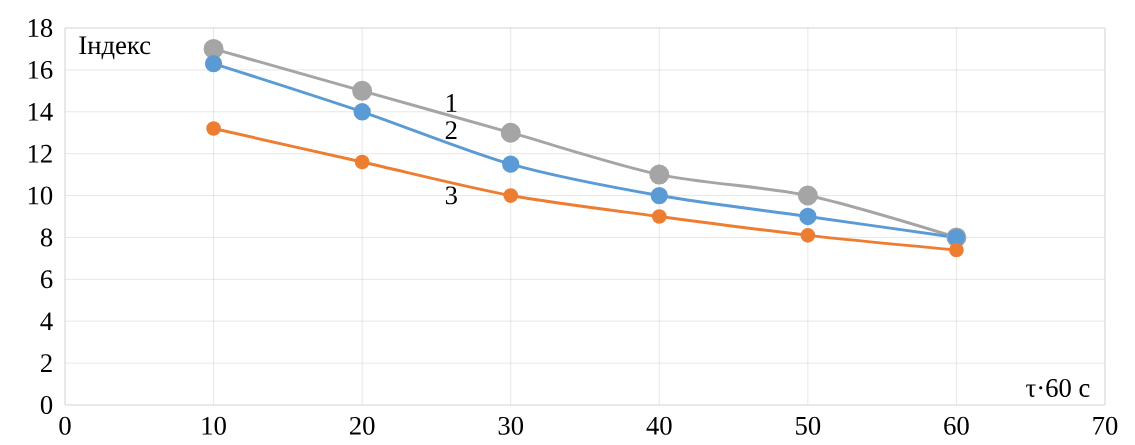 This screenshot has width=1135, height=445. Describe the element at coordinates (362, 425) in the screenshot. I see `x-tick-label: 20` at that location.